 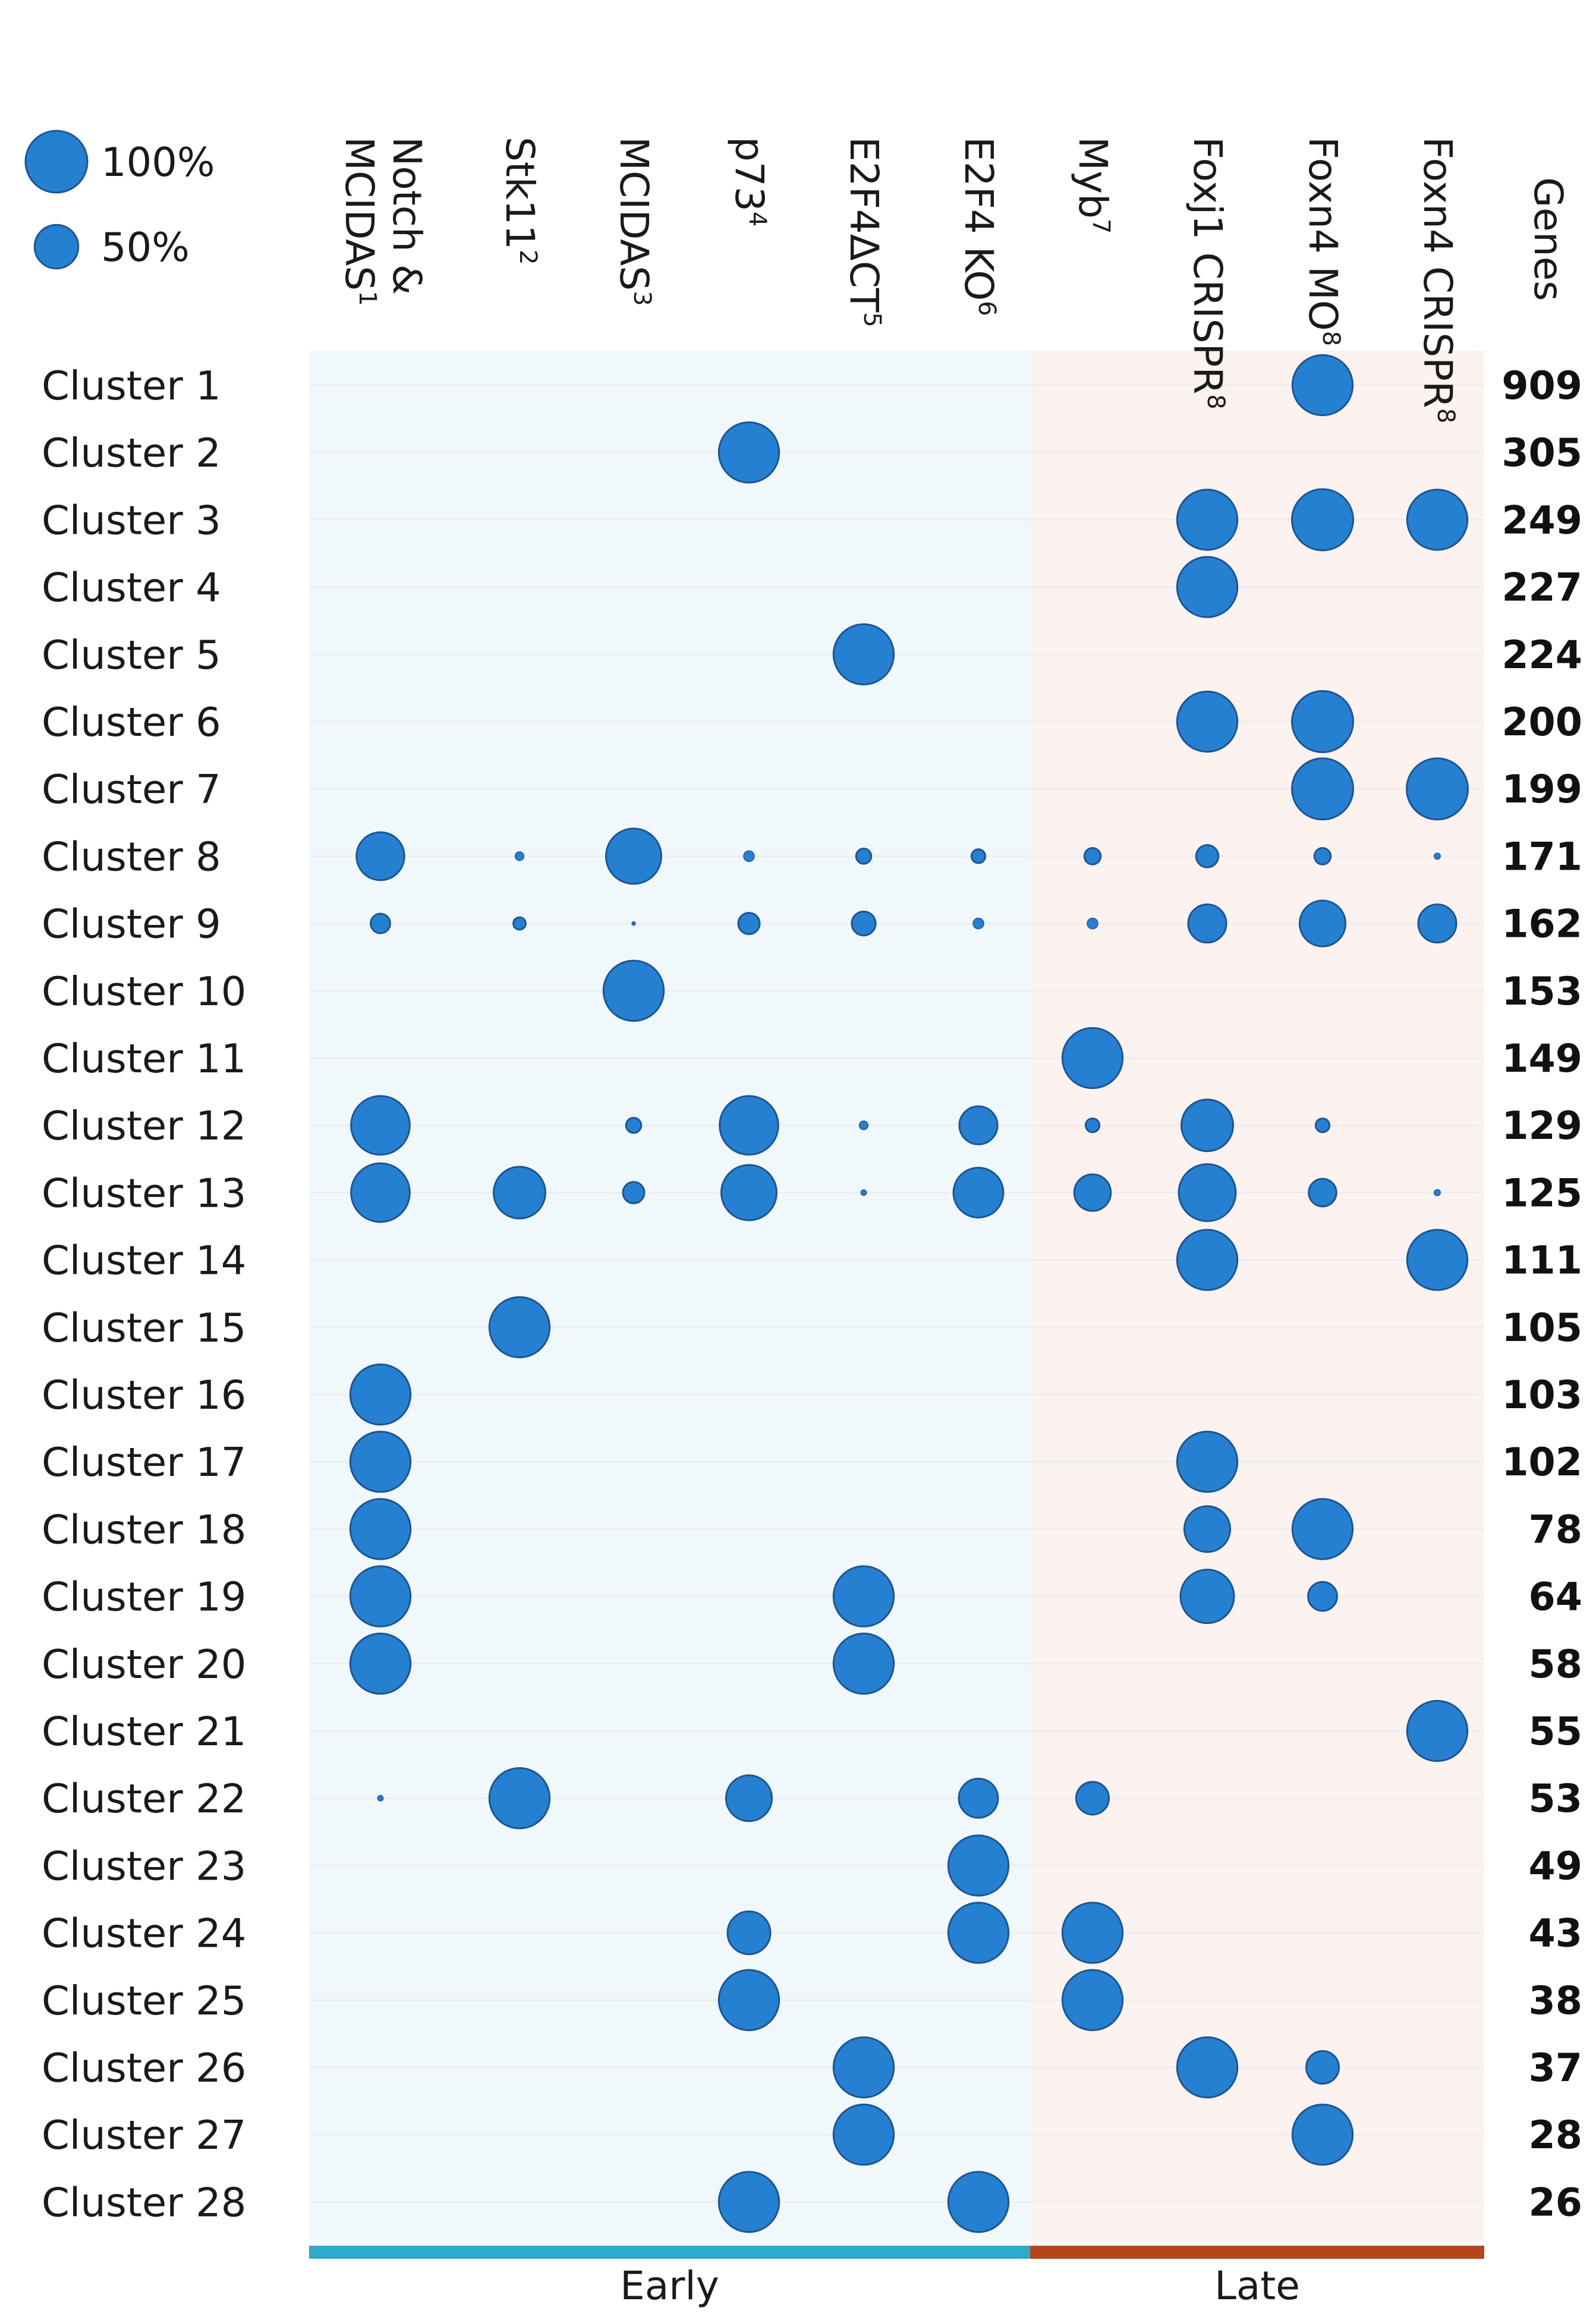 I want to click on gene-count: 909, so click(x=1541, y=386).